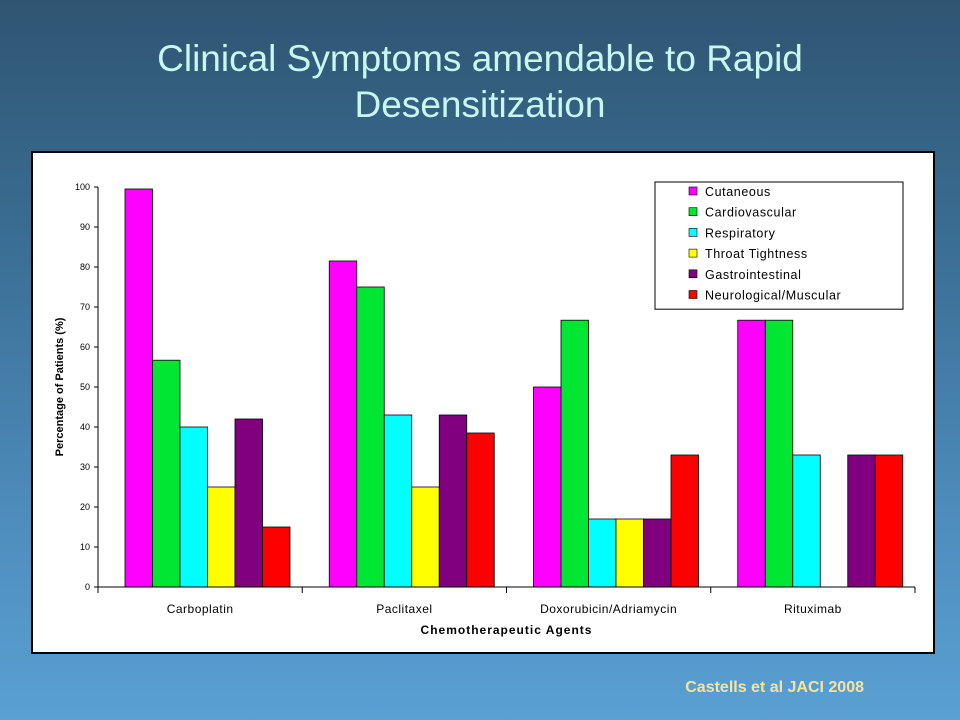  I want to click on bar-cutaneous-paclitaxel, so click(343, 424).